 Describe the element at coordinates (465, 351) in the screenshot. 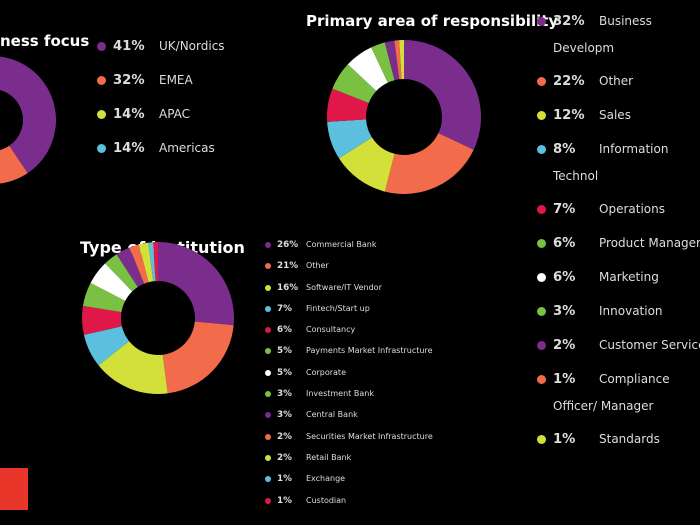

I see `legend-entry: 5% Payments Market Infrastructure` at that location.